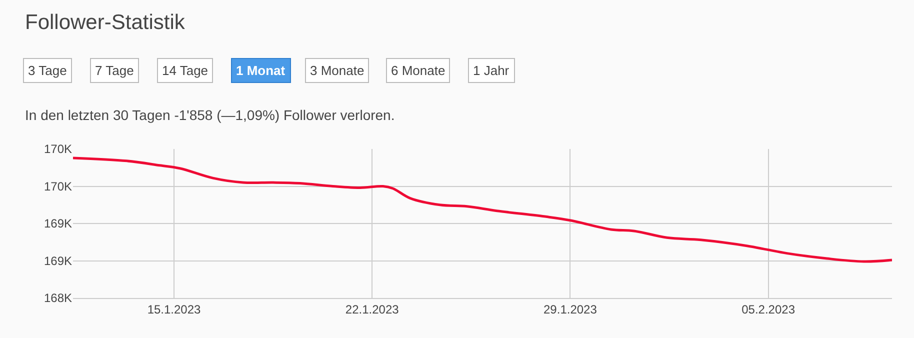 This screenshot has height=338, width=914. What do you see at coordinates (261, 70) in the screenshot?
I see `text: 1 Monat` at bounding box center [261, 70].